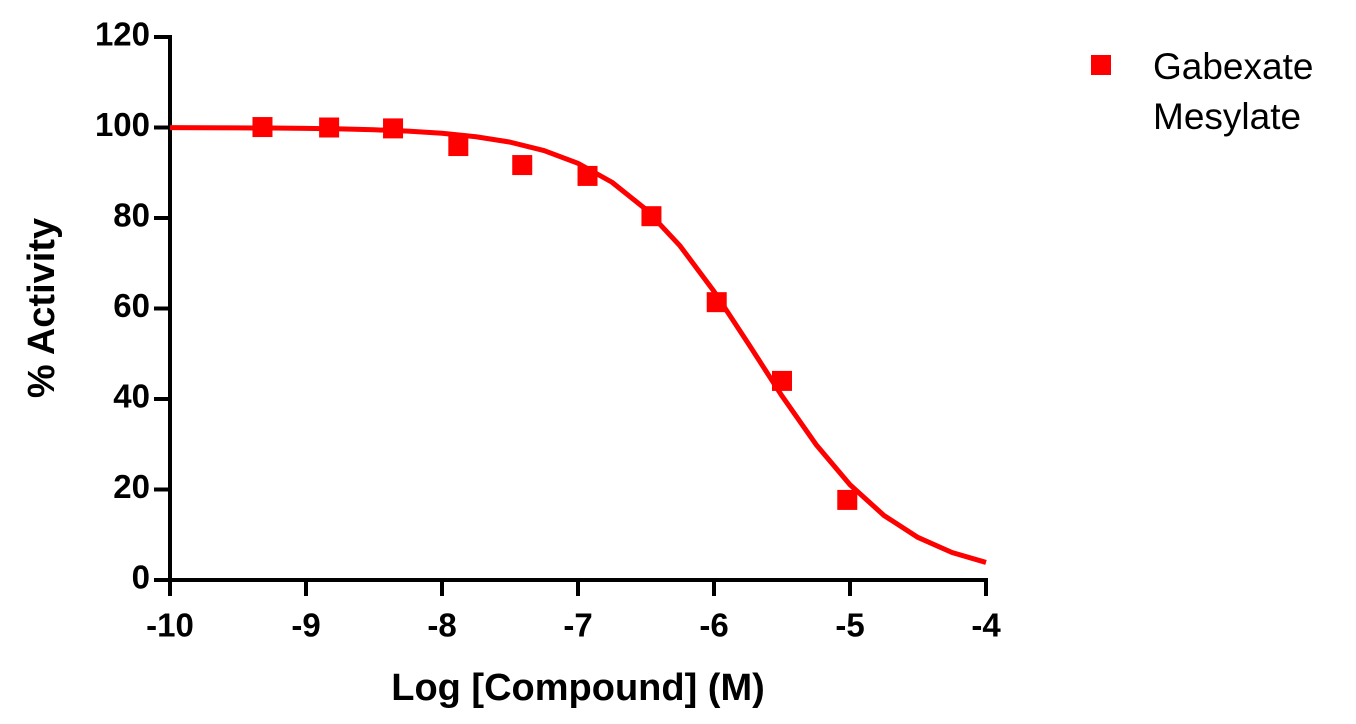  I want to click on x-tick-label: -6, so click(713, 625).